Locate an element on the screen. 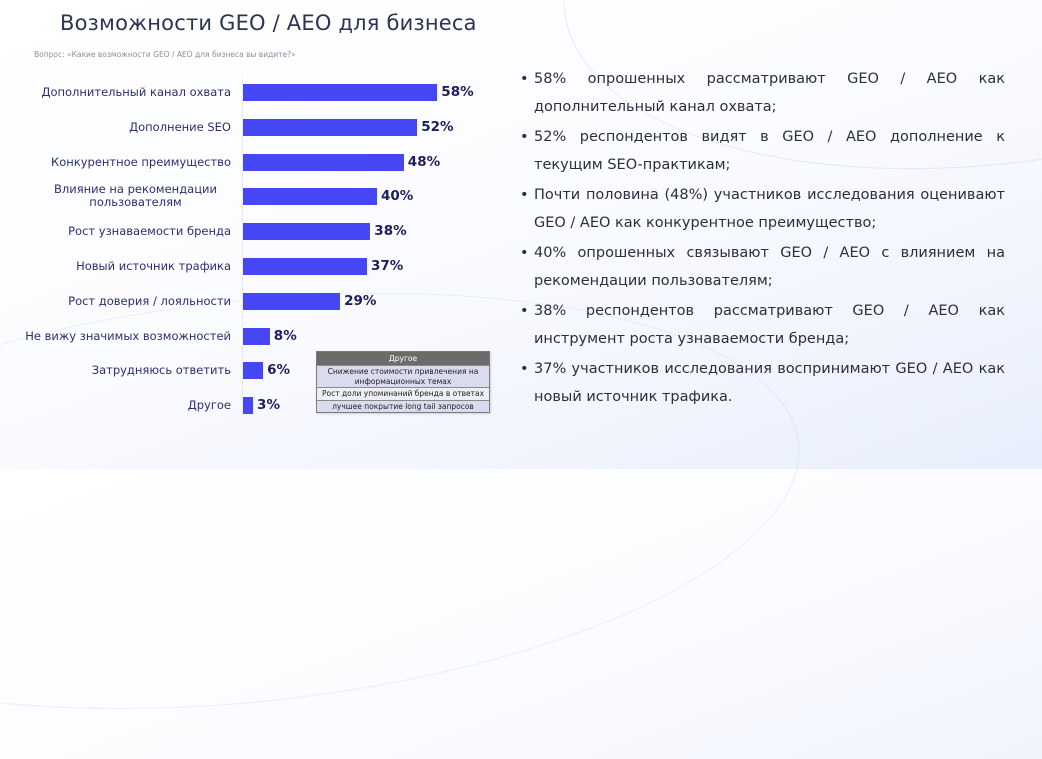 The width and height of the screenshot is (1042, 759). chart-row: Дополнение SEO 52% is located at coordinates (250, 127).